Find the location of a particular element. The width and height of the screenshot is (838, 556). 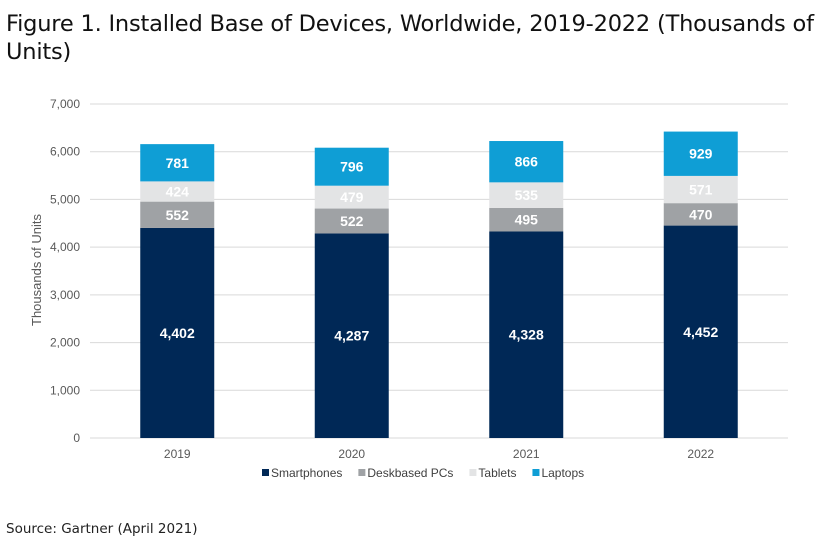

data-label: 4,452 is located at coordinates (700, 332).